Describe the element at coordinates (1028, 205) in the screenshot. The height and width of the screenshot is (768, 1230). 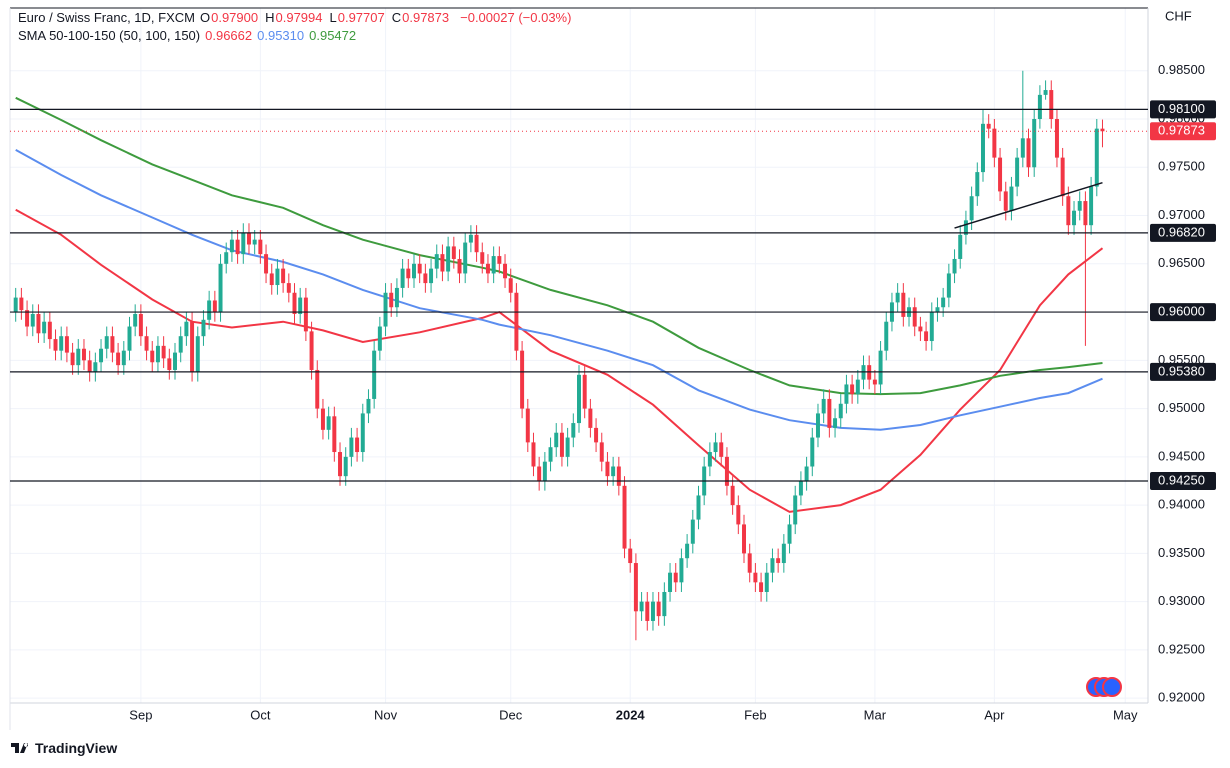
I see `trendline` at that location.